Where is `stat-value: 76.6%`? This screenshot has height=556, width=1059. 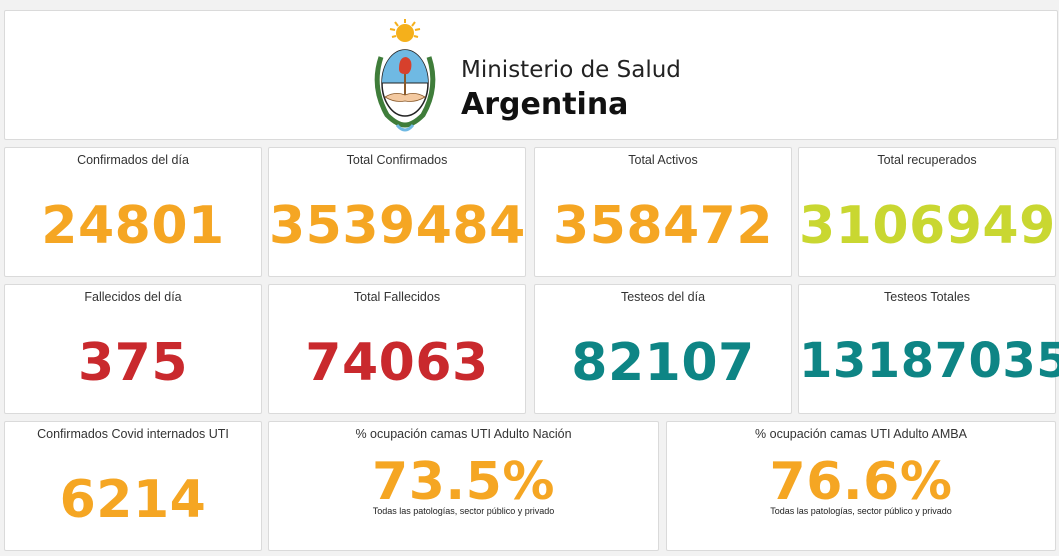
stat-value: 76.6% is located at coordinates (861, 482).